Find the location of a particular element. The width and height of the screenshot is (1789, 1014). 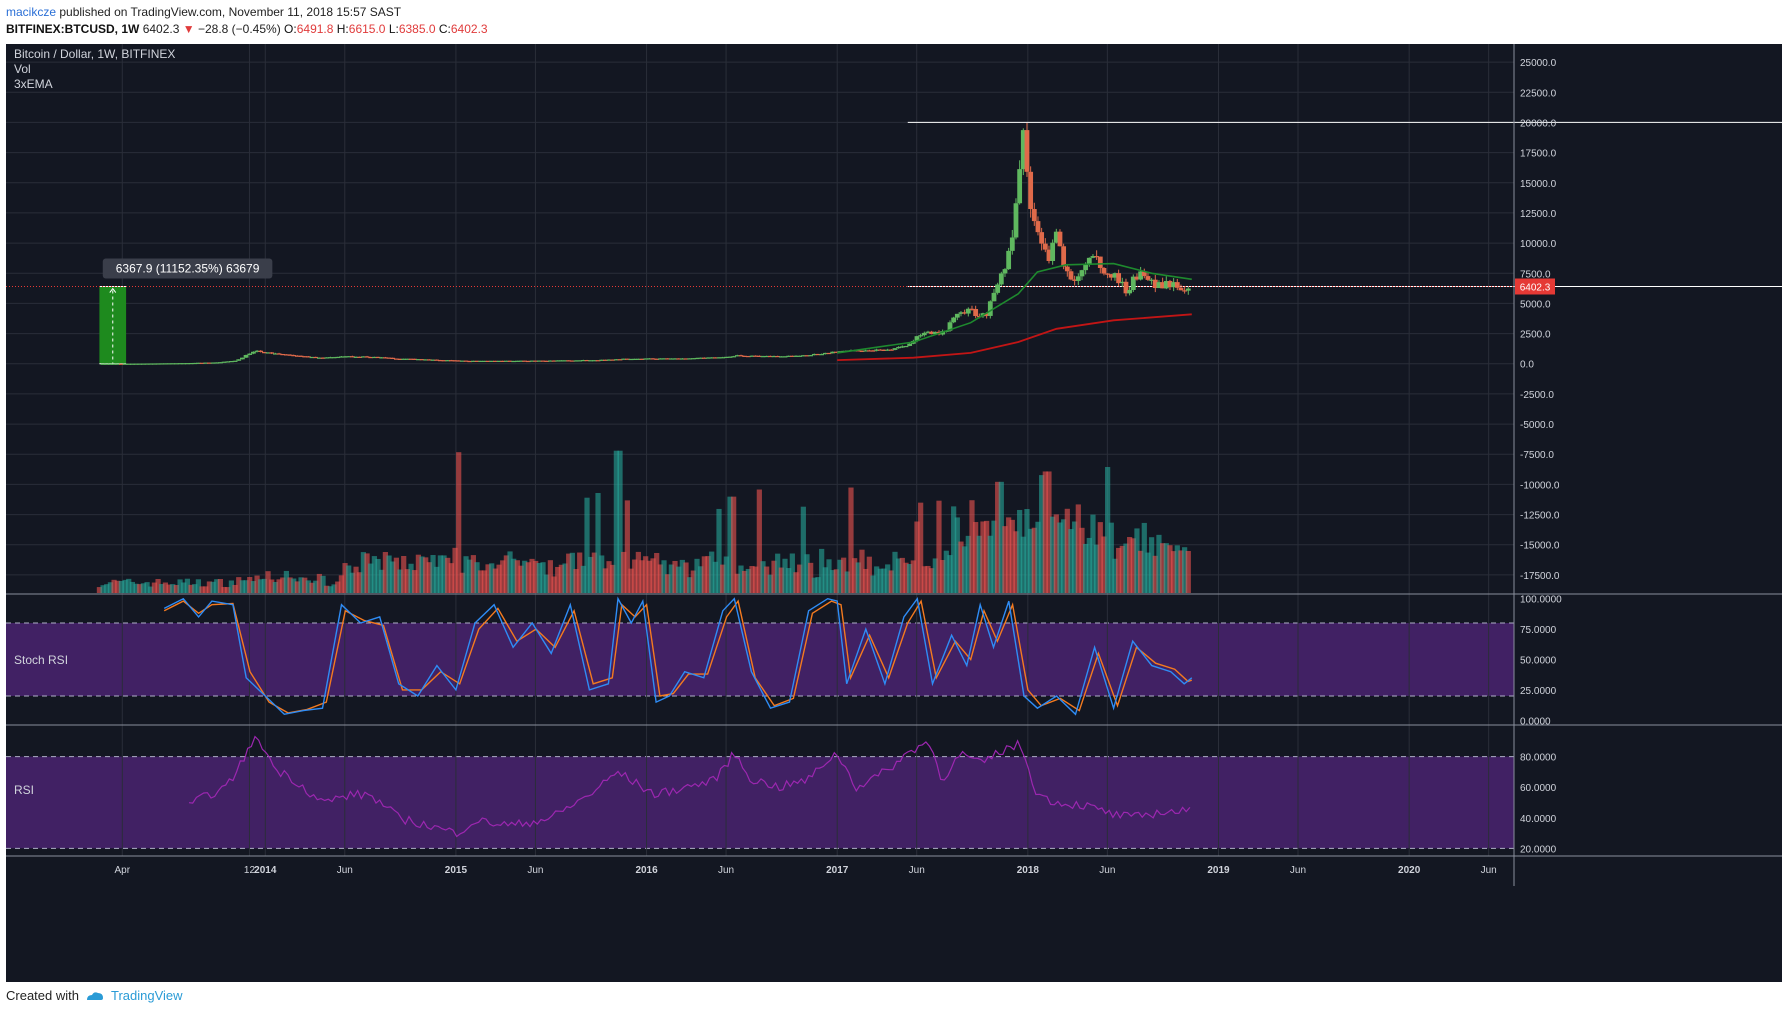

tradingview-cloud-icon is located at coordinates (94, 995).